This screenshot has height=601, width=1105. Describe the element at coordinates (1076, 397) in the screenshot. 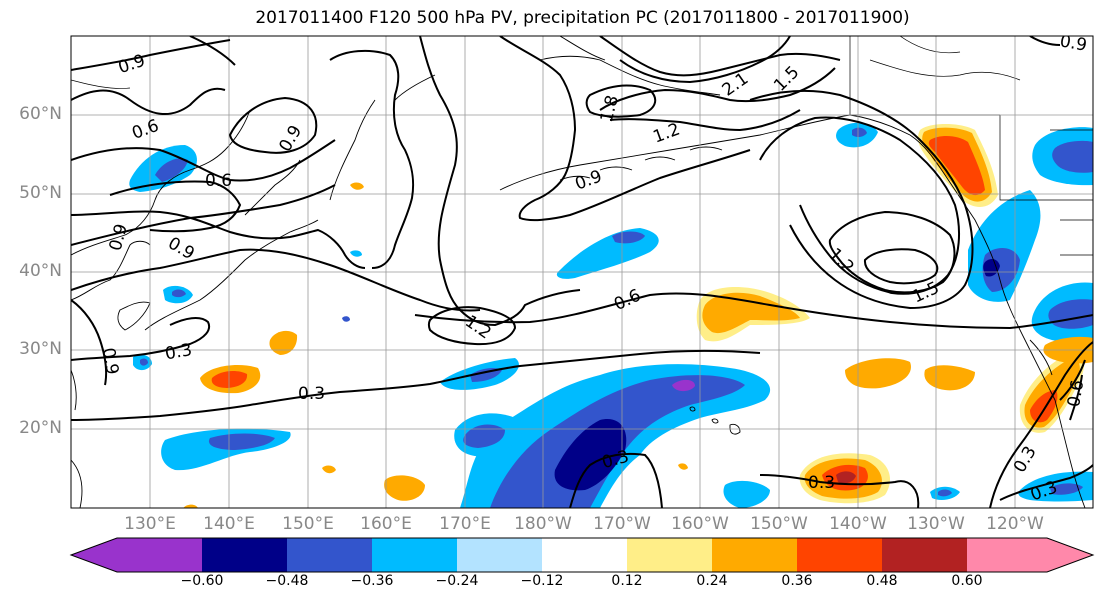

I see `contour-0.6-east` at that location.